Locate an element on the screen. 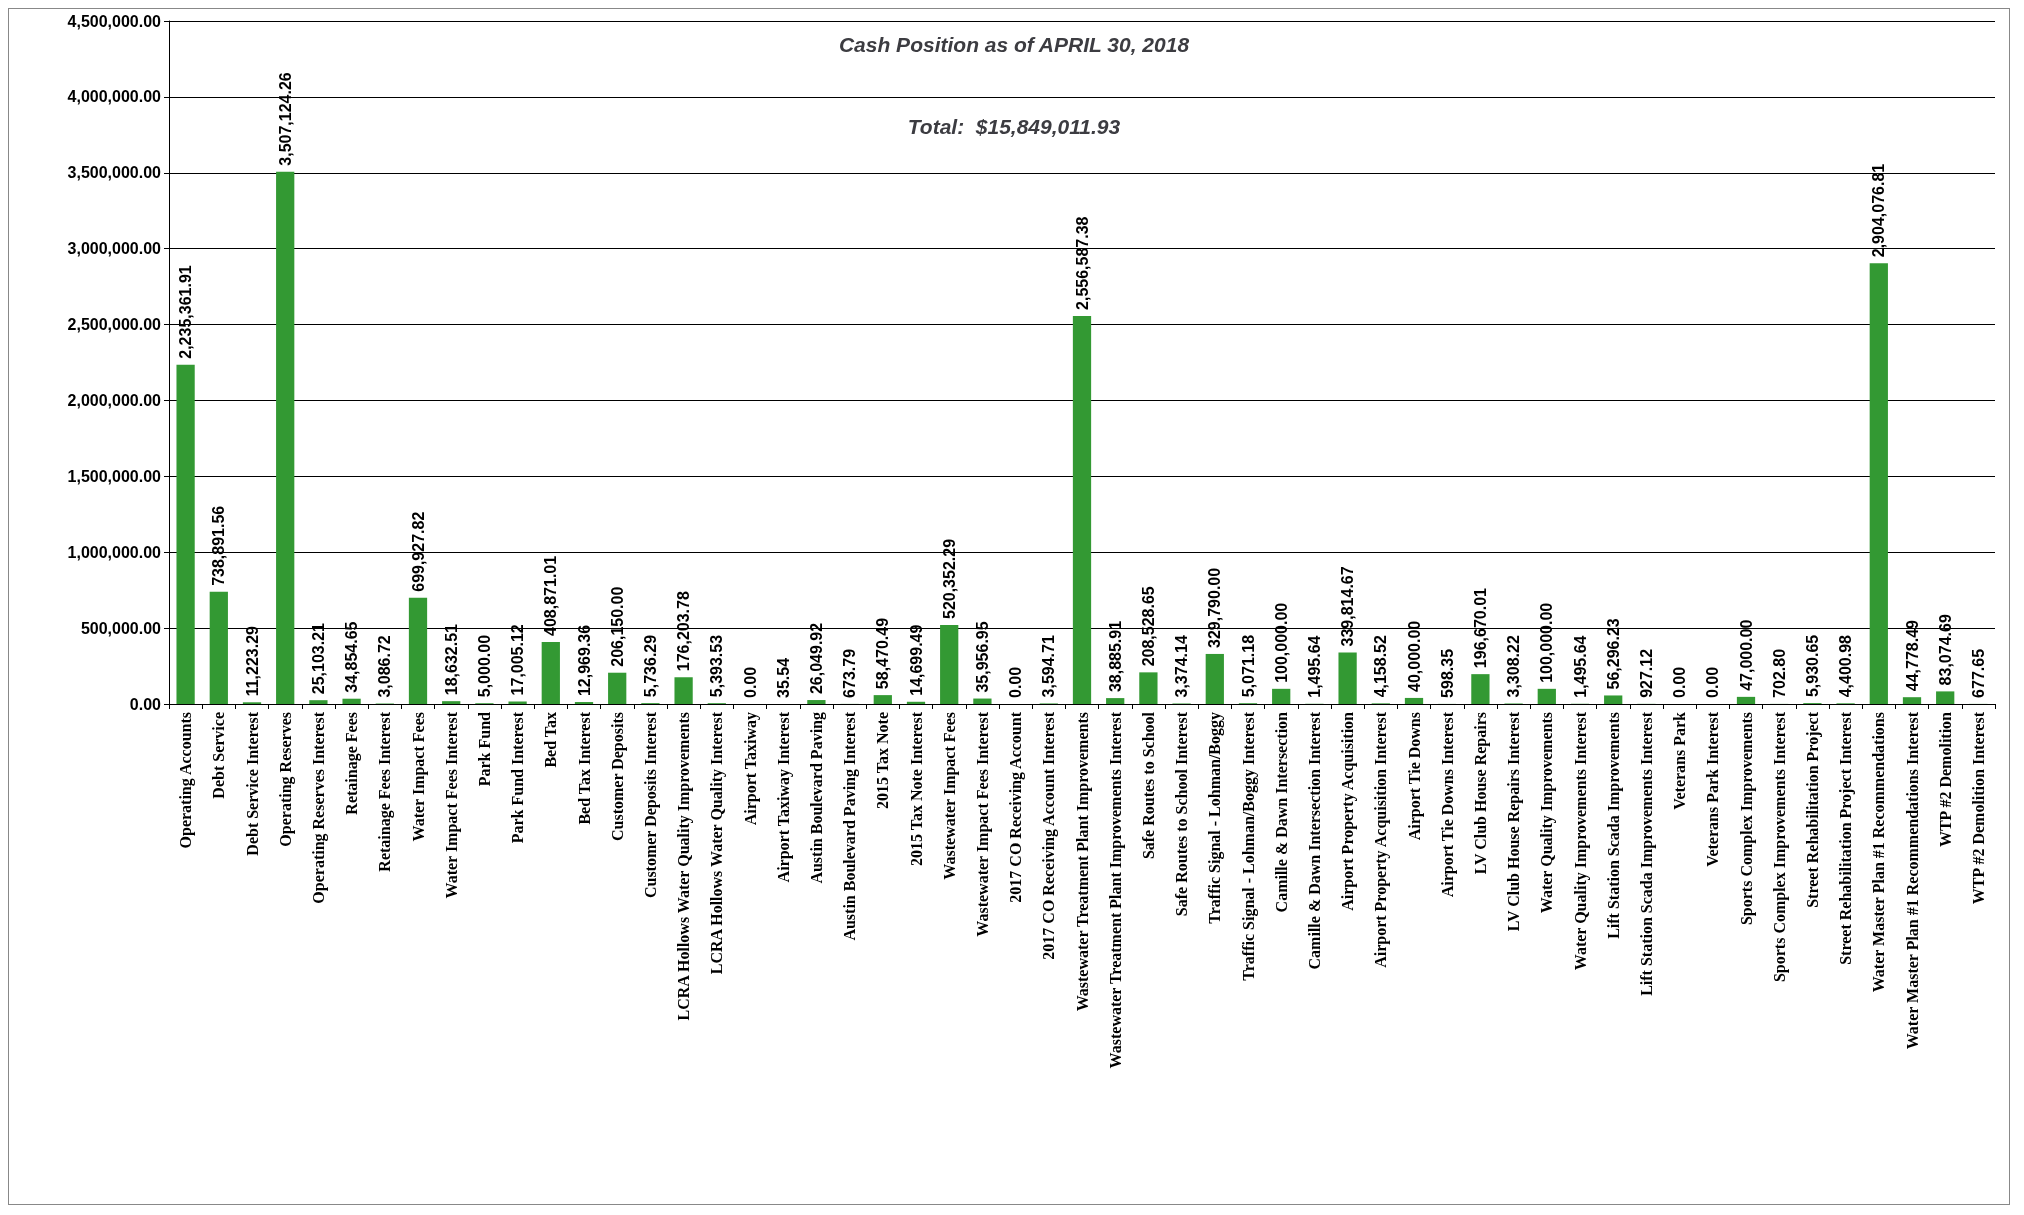  y-tick-label: 1,500,000.00 is located at coordinates (114, 476).